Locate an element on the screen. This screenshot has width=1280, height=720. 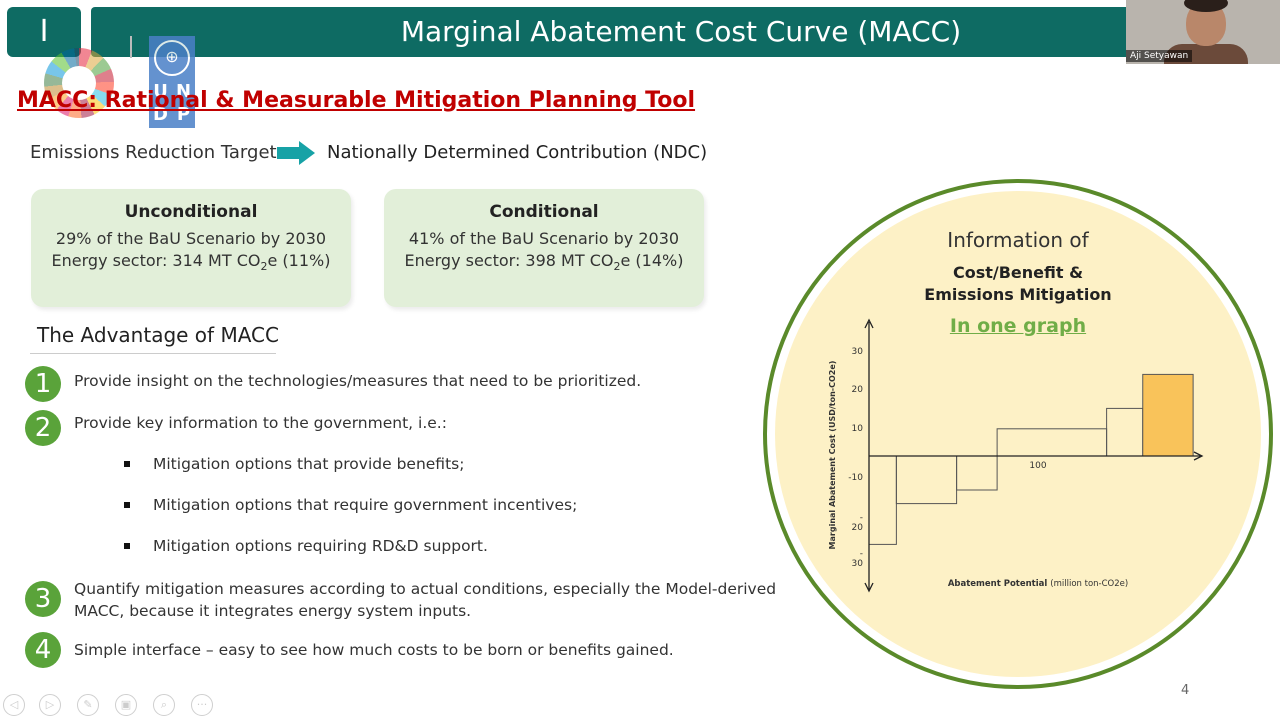
card-heading: Conditional is located at coordinates (544, 212).